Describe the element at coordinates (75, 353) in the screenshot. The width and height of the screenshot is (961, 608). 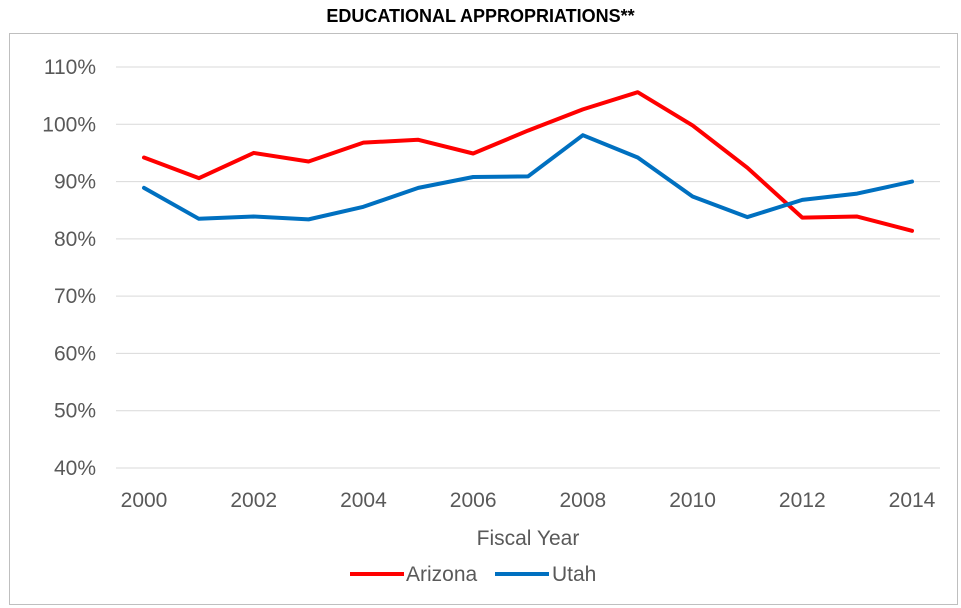
I see `y-tick-label: 60%` at that location.